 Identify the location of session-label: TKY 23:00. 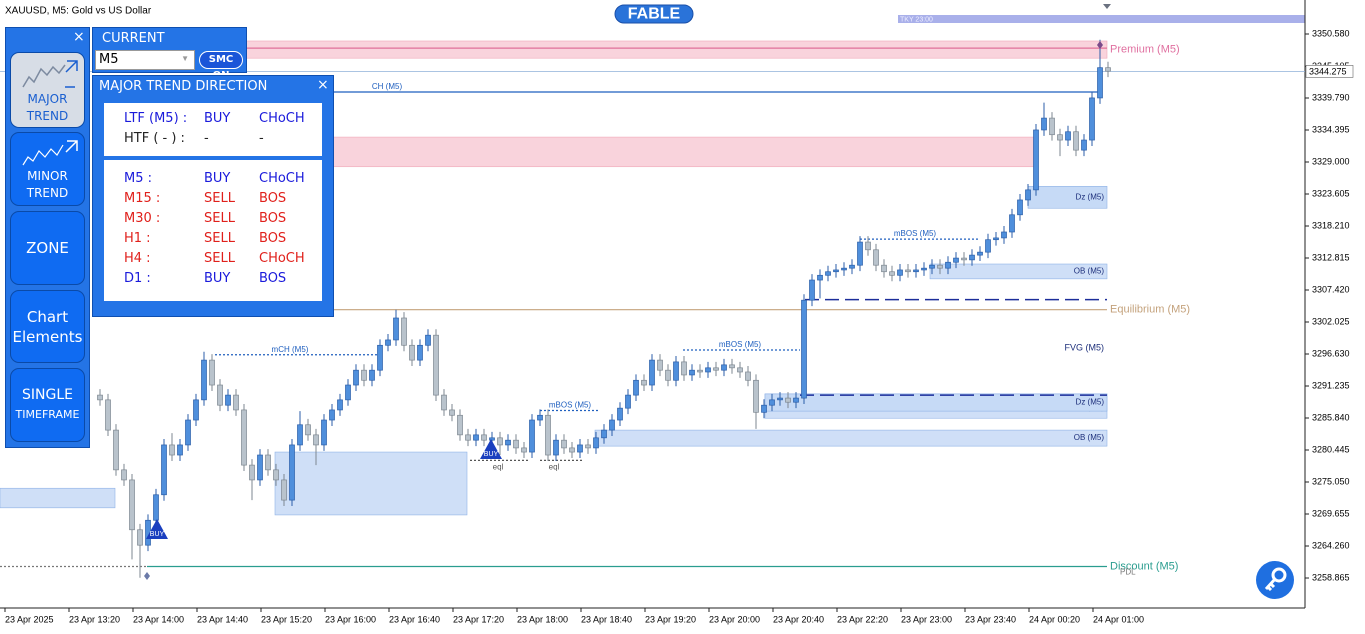
(916, 19).